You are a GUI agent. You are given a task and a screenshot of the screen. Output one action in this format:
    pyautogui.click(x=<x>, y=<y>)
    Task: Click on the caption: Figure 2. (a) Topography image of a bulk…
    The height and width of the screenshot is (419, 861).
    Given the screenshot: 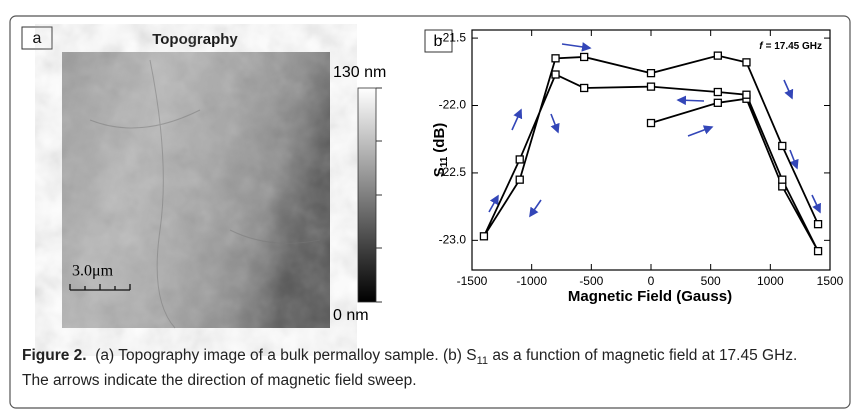 What is the action you would take?
    pyautogui.click(x=422, y=368)
    